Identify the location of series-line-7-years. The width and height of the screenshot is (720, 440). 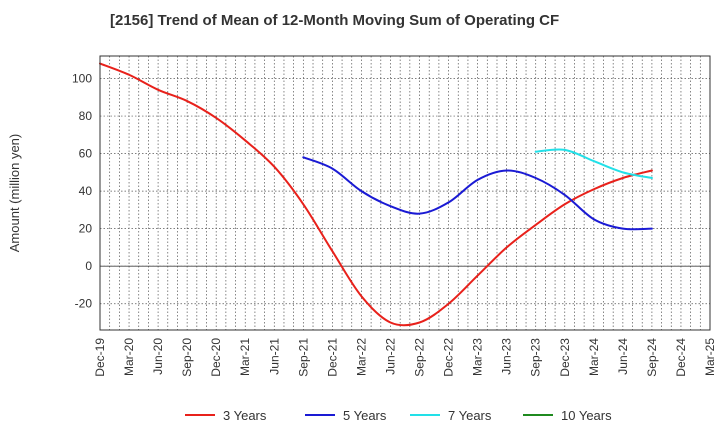
(593, 163).